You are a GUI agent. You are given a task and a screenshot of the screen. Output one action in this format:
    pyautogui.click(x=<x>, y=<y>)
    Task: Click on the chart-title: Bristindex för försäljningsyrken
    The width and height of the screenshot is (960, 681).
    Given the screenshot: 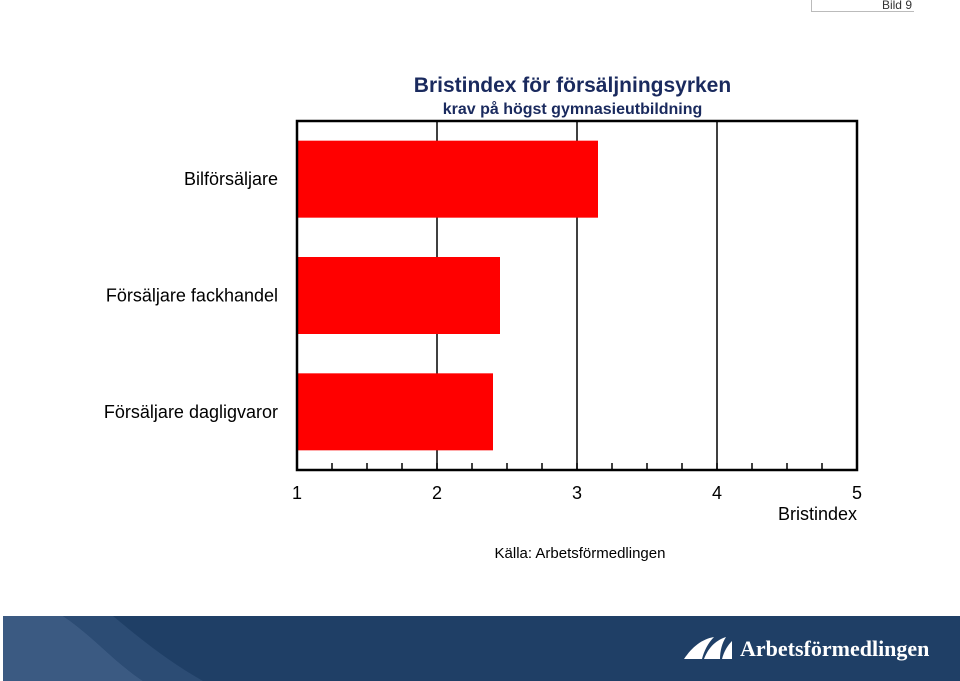 What is the action you would take?
    pyautogui.click(x=572, y=85)
    